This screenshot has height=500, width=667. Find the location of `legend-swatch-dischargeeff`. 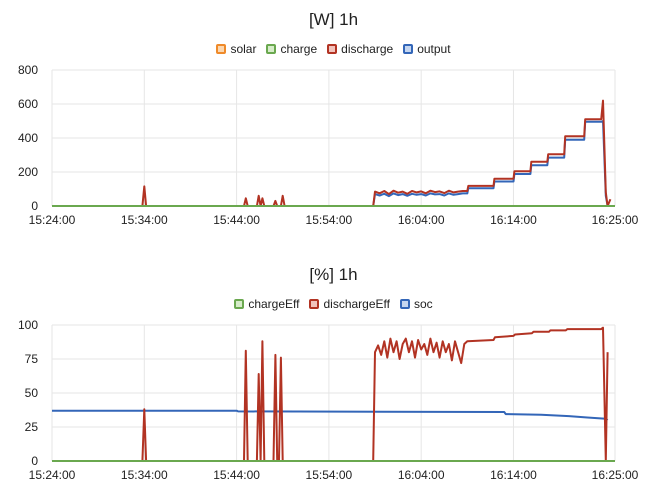

legend-swatch-dischargeeff is located at coordinates (314, 304).